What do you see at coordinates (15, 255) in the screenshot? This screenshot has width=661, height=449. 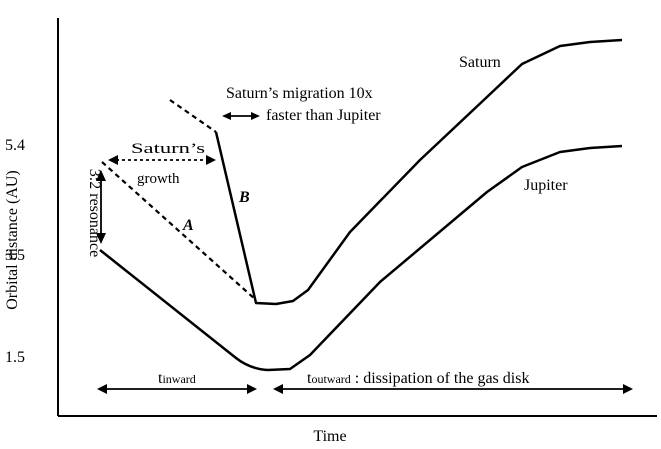 I see `y-tick-label-3-5: 3.5` at bounding box center [15, 255].